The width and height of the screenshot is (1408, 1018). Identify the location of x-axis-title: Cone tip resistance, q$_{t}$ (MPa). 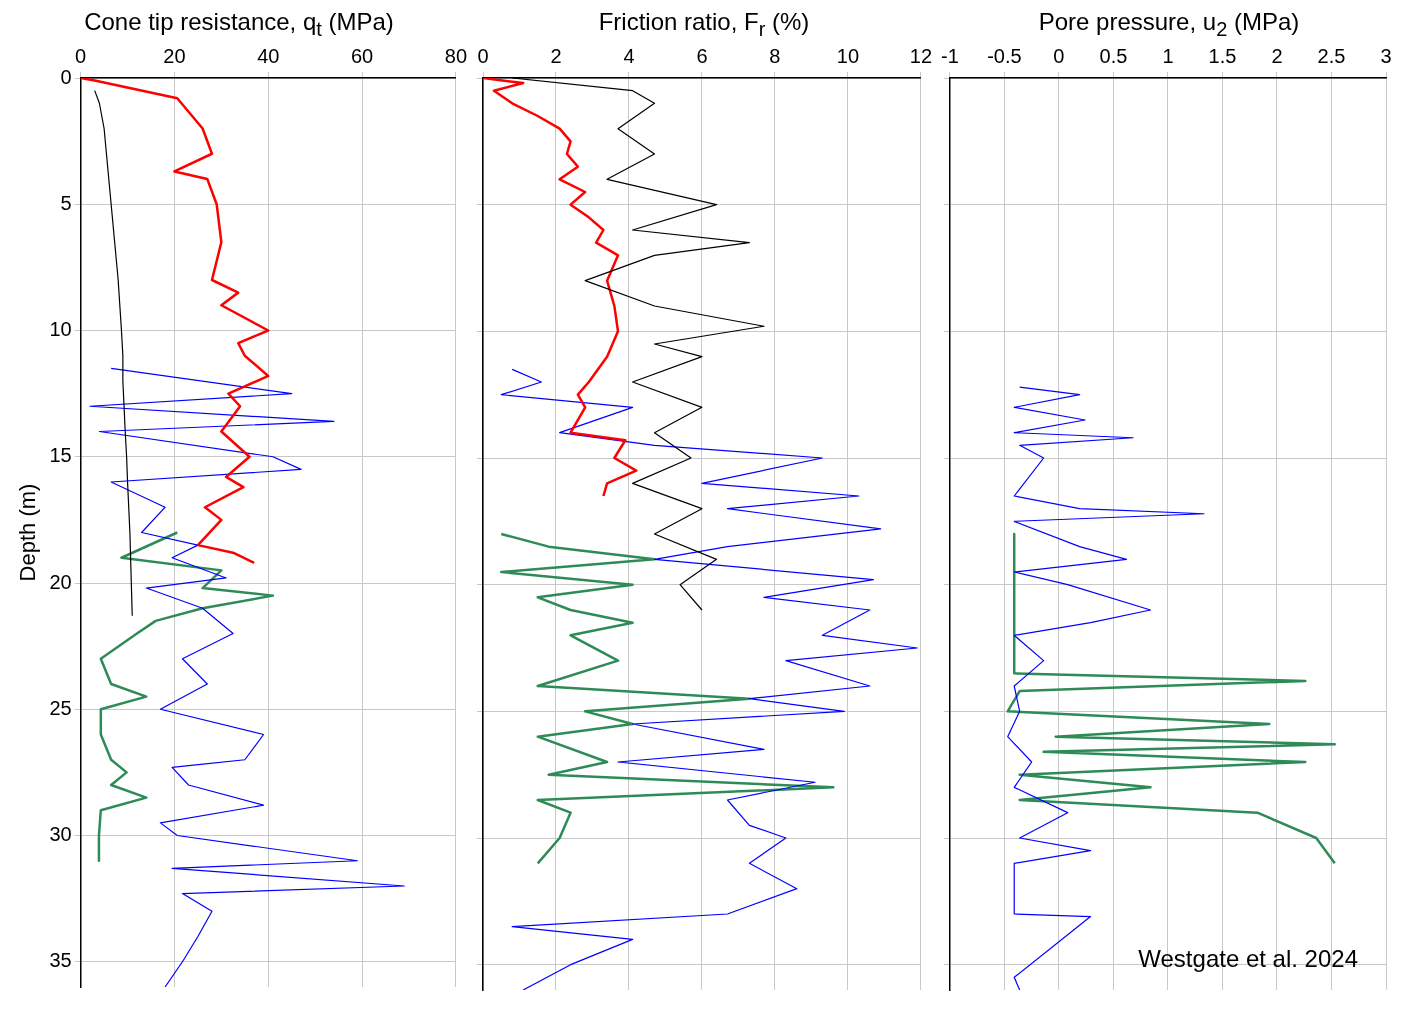
(239, 25).